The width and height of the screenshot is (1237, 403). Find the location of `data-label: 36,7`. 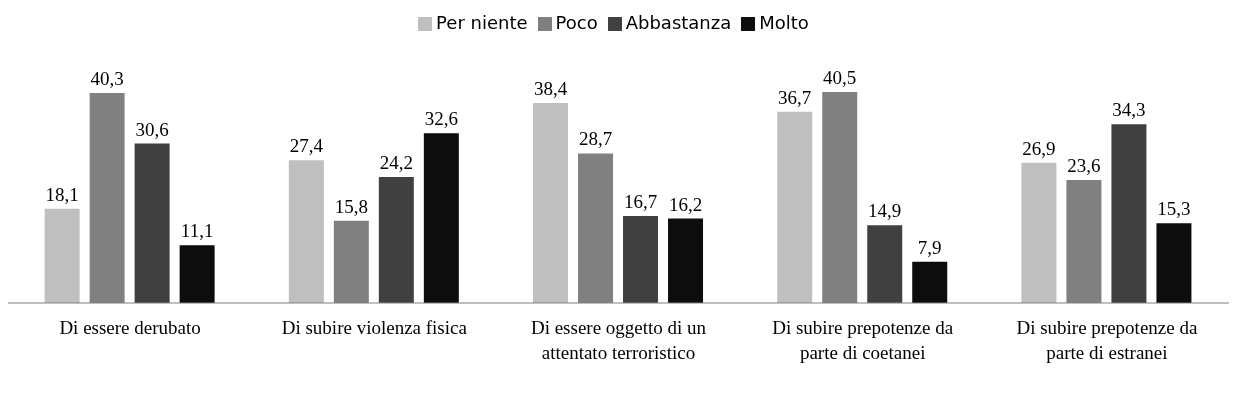

data-label: 36,7 is located at coordinates (795, 97).